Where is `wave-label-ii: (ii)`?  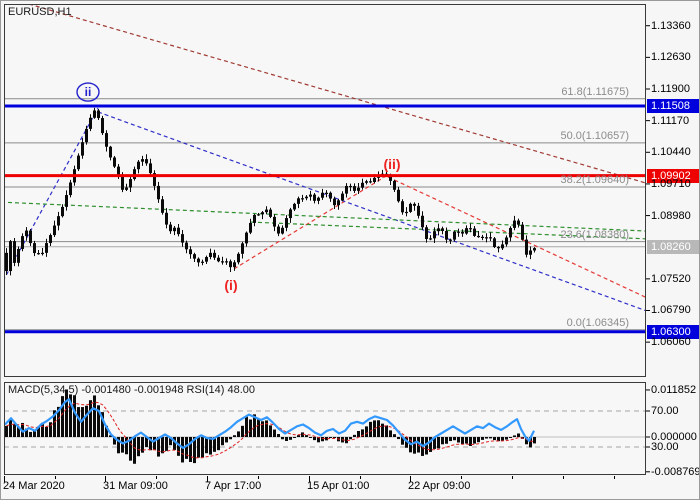
wave-label-ii: (ii) is located at coordinates (392, 163).